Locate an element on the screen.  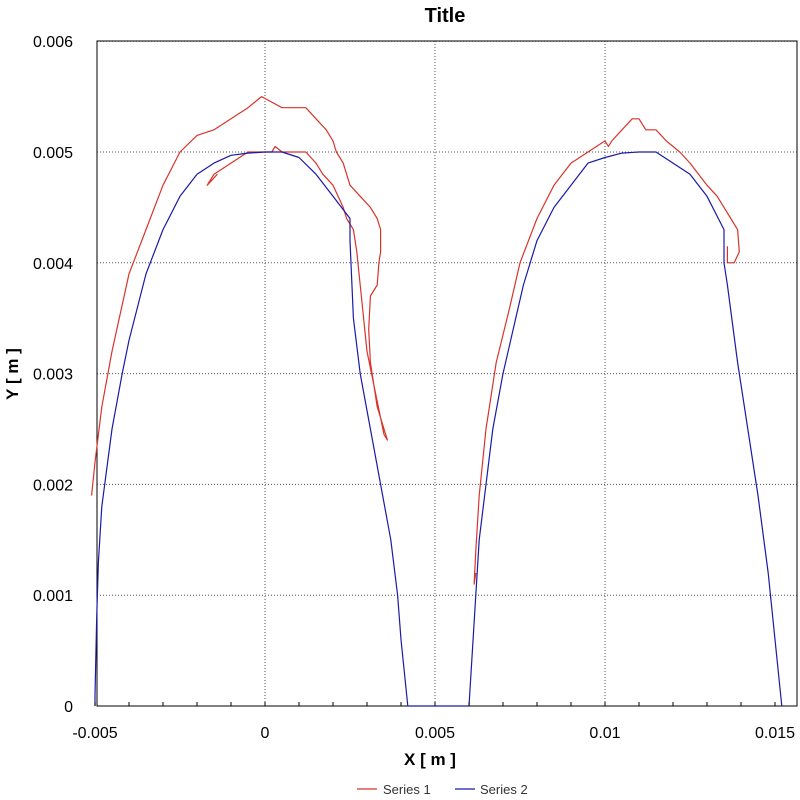
x-axis-label: X [ m ] is located at coordinates (430, 759).